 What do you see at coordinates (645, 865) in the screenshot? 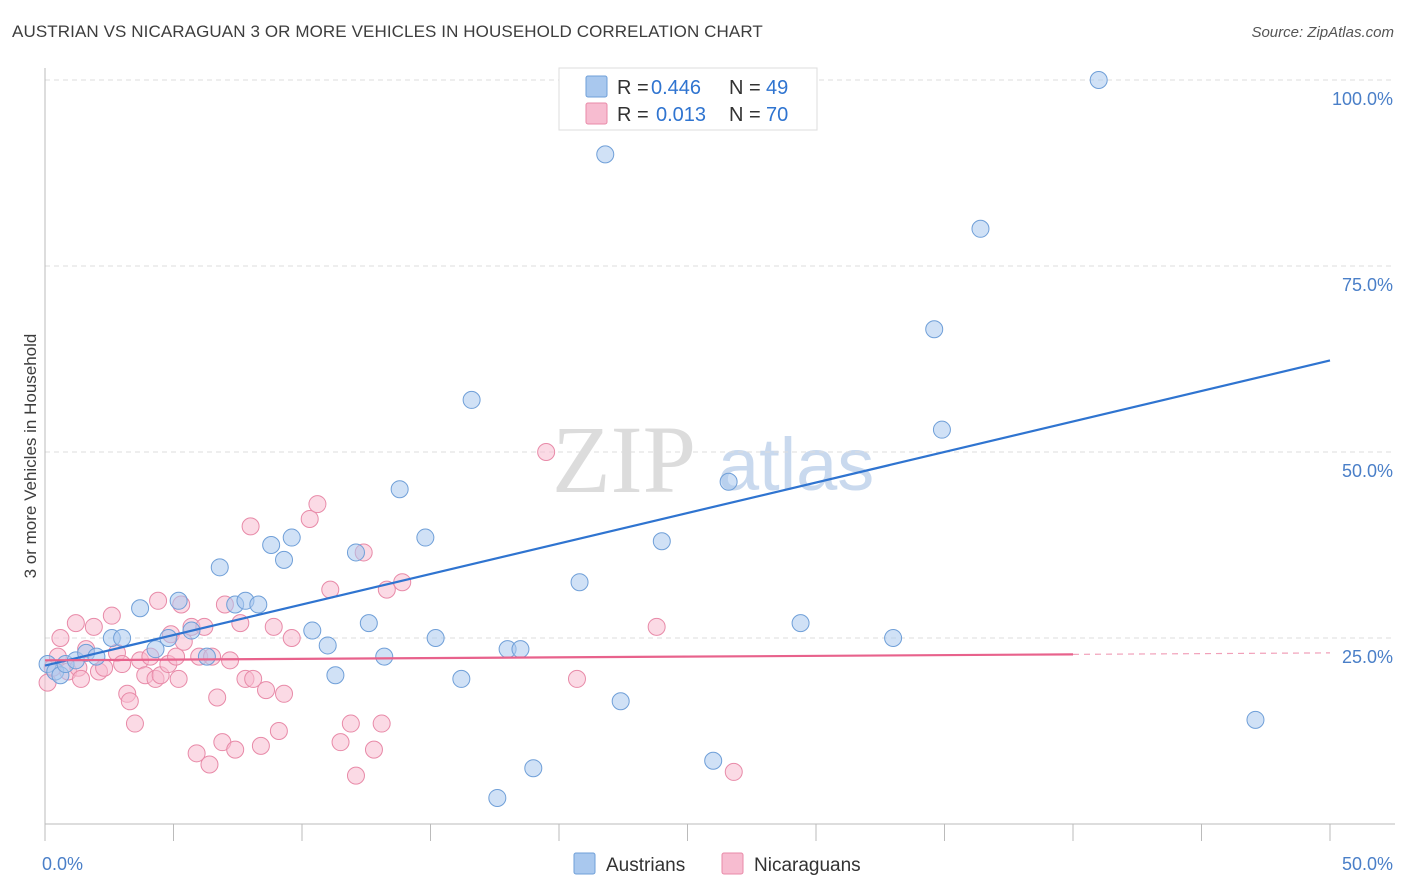
I see `bottom-legend-label-austrians: Austrians` at bounding box center [645, 865].